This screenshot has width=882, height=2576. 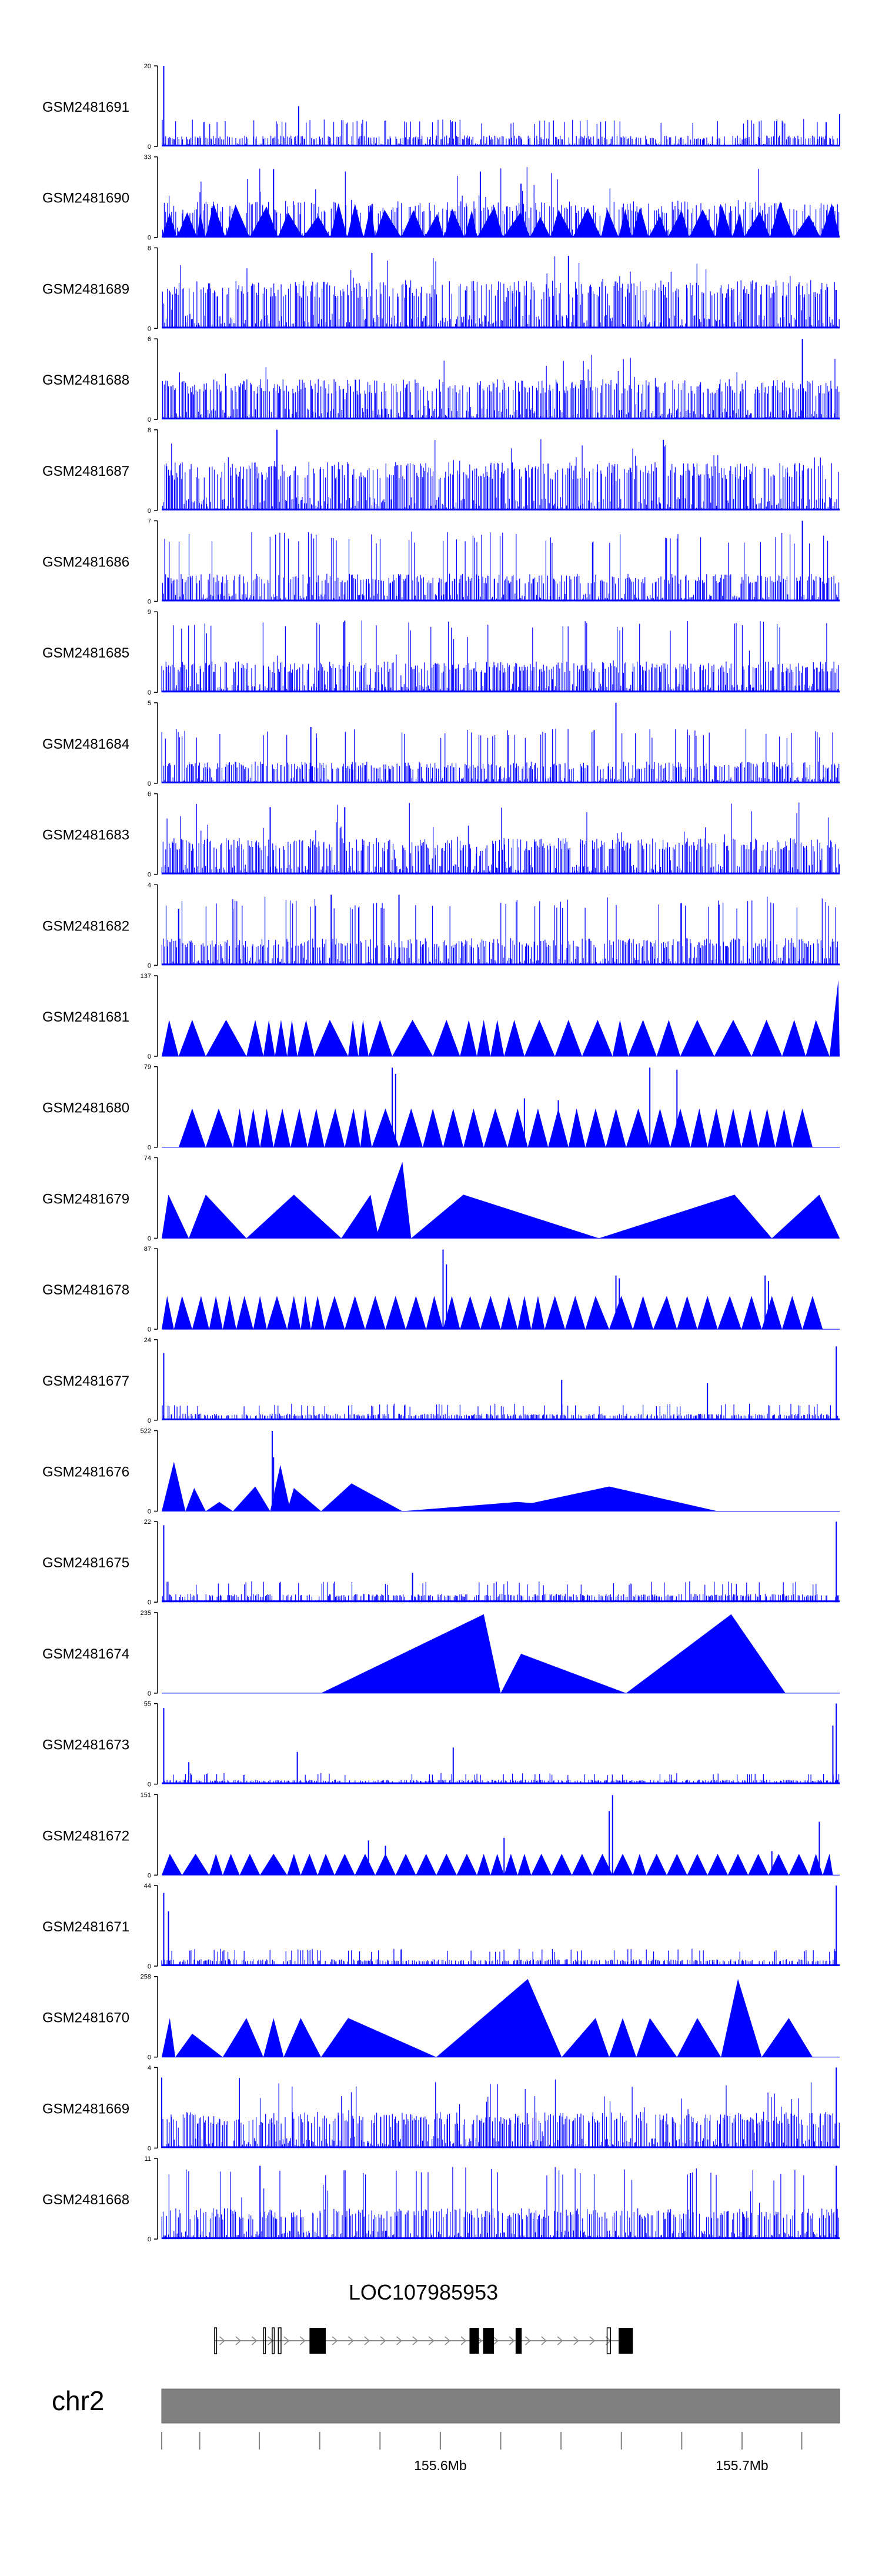 What do you see at coordinates (146, 1794) in the screenshot?
I see `y-max-label: 151` at bounding box center [146, 1794].